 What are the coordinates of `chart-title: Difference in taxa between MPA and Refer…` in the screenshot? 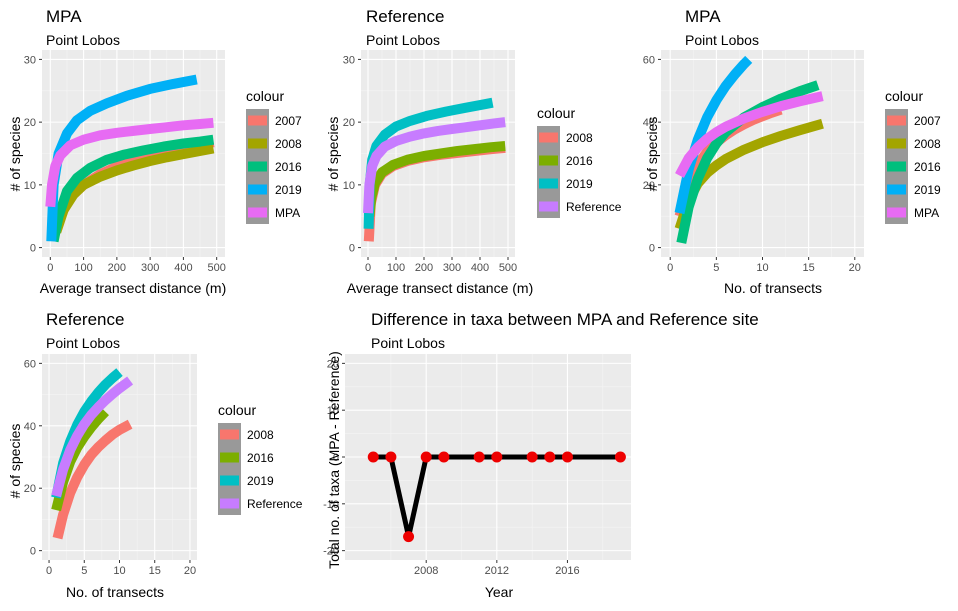 It's located at (565, 319).